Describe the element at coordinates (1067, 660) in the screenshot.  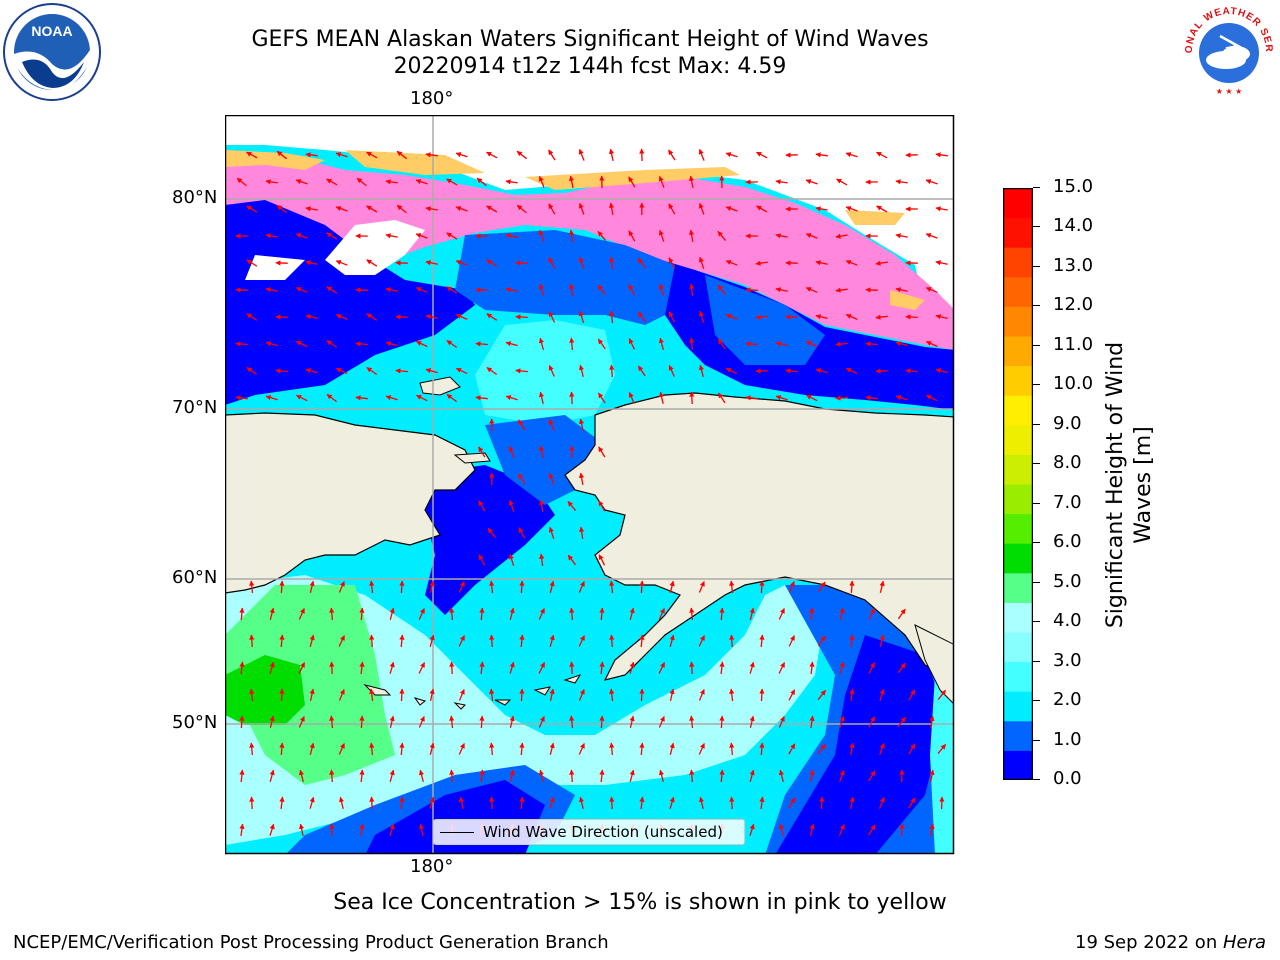
I see `colorbar-tick-label: 3.0` at that location.